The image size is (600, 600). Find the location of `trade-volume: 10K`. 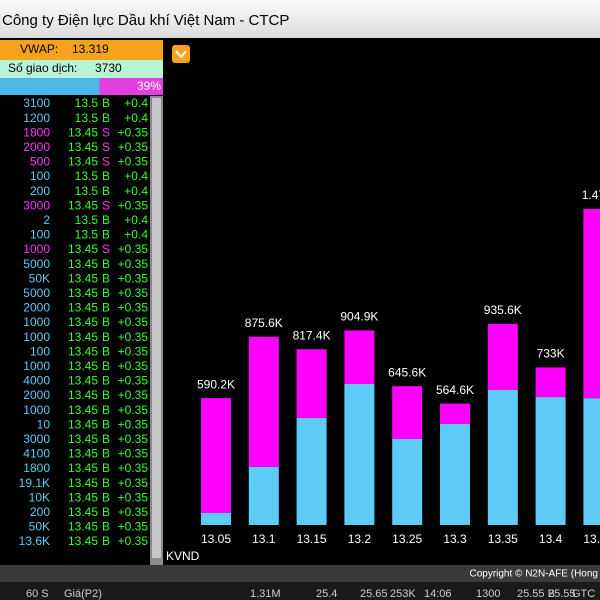

trade-volume: 10K is located at coordinates (39, 497).